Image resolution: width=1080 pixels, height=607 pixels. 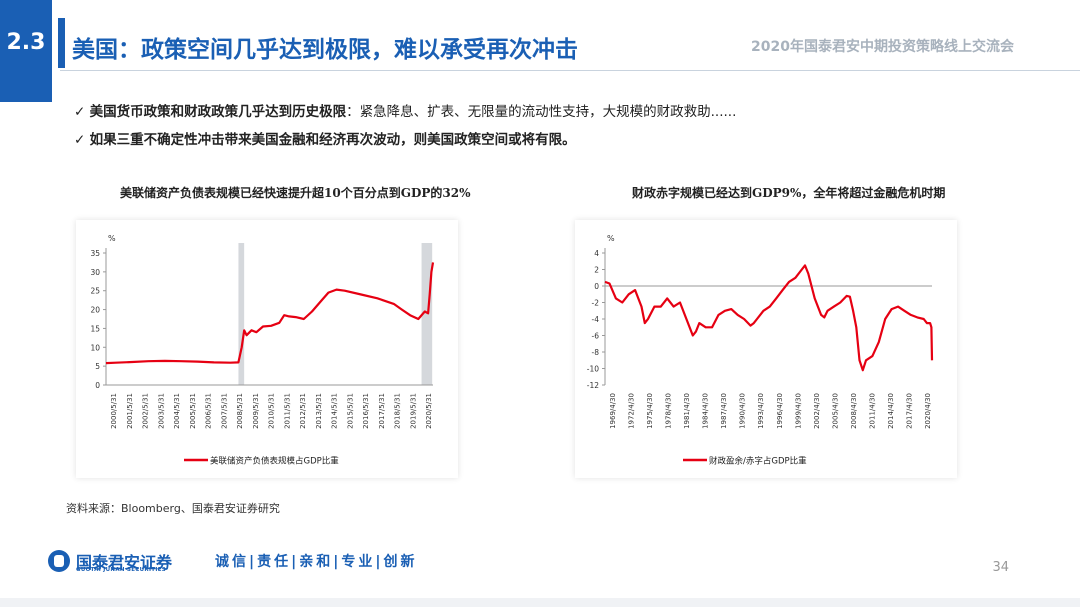 I want to click on company-motto: 诚信|责任|亲和|专业|创新, so click(x=316, y=562).